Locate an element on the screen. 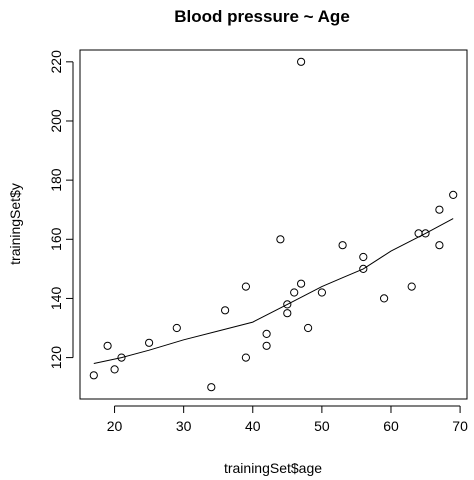 The image size is (474, 480). y-axis-label: trainingSet$y is located at coordinates (15, 224).